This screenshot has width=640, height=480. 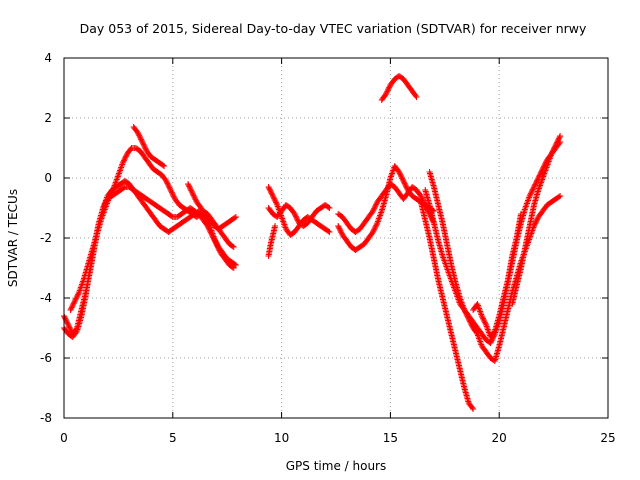 What do you see at coordinates (281, 438) in the screenshot?
I see `x-tick-label: 10` at bounding box center [281, 438].